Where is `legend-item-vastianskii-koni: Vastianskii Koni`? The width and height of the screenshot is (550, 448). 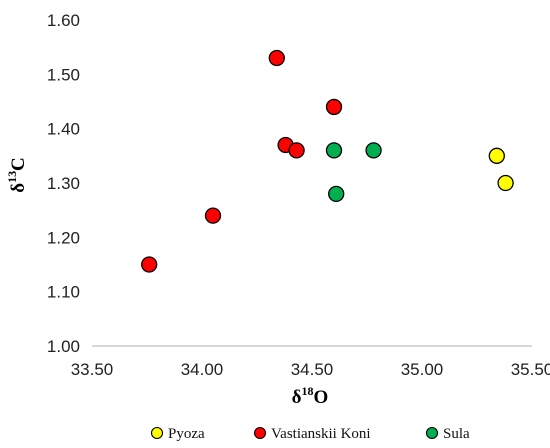
legend-item-vastianskii-koni: Vastianskii Koni is located at coordinates (312, 434).